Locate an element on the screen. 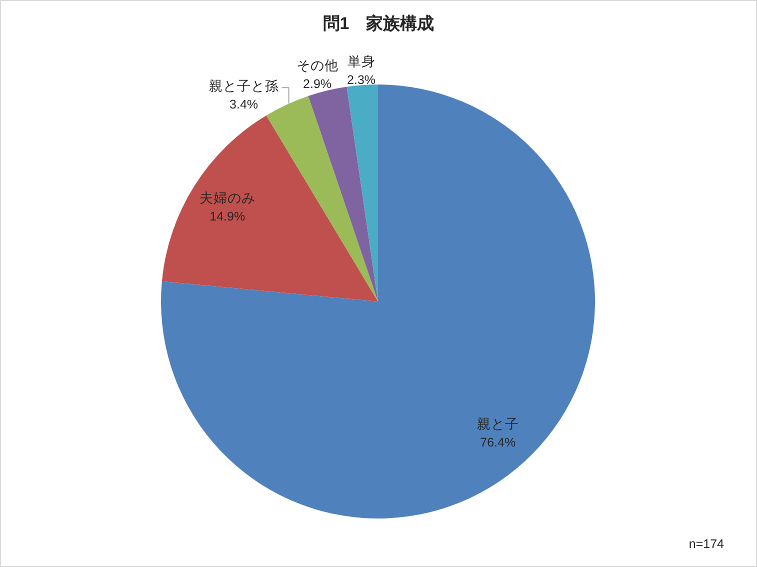 This screenshot has height=567, width=757. data-label: 2.9% is located at coordinates (317, 83).